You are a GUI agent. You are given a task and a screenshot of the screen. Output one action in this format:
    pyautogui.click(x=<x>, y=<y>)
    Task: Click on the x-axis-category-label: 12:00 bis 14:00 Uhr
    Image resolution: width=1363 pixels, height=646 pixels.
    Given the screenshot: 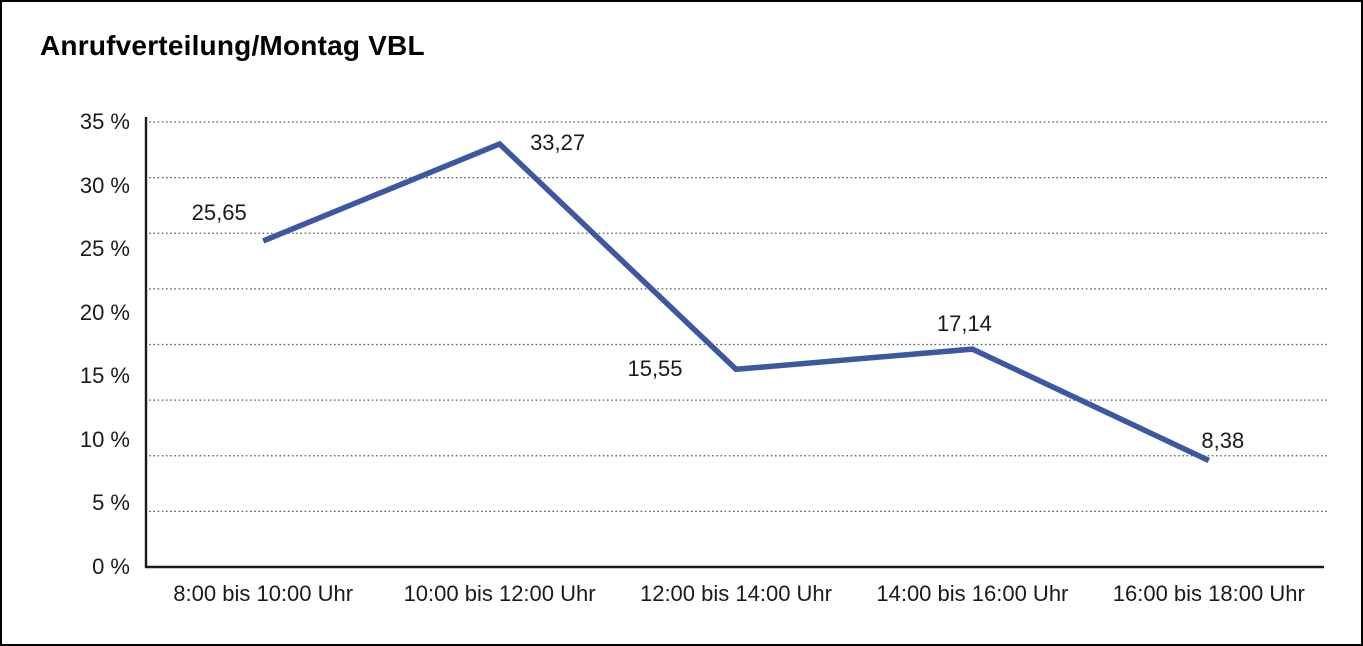 What is the action you would take?
    pyautogui.click(x=735, y=593)
    